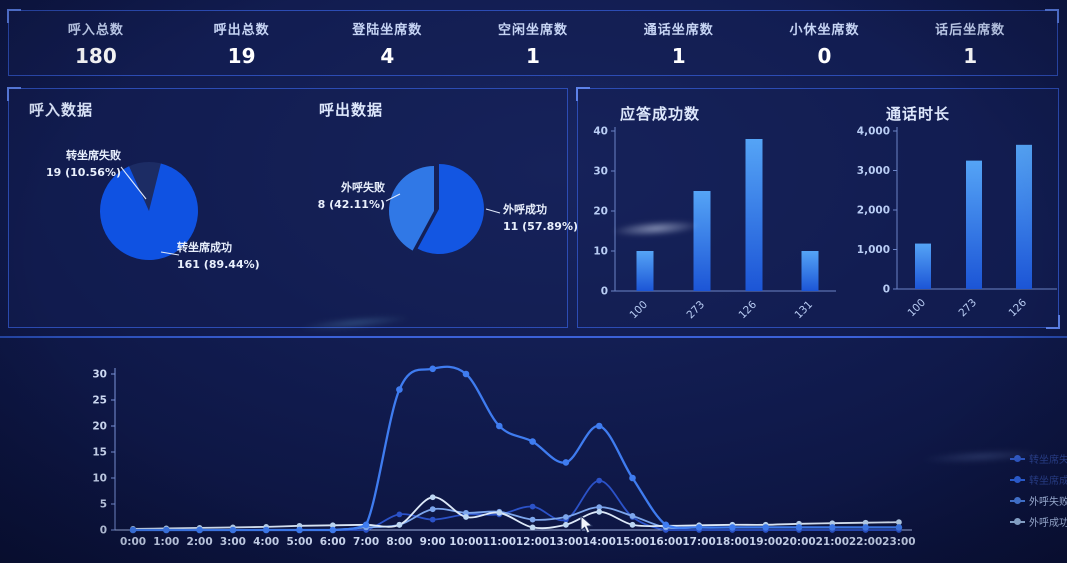 The width and height of the screenshot is (1067, 563). What do you see at coordinates (565, 542) in the screenshot?
I see `line-x-tick-label: 13:00` at bounding box center [565, 542].